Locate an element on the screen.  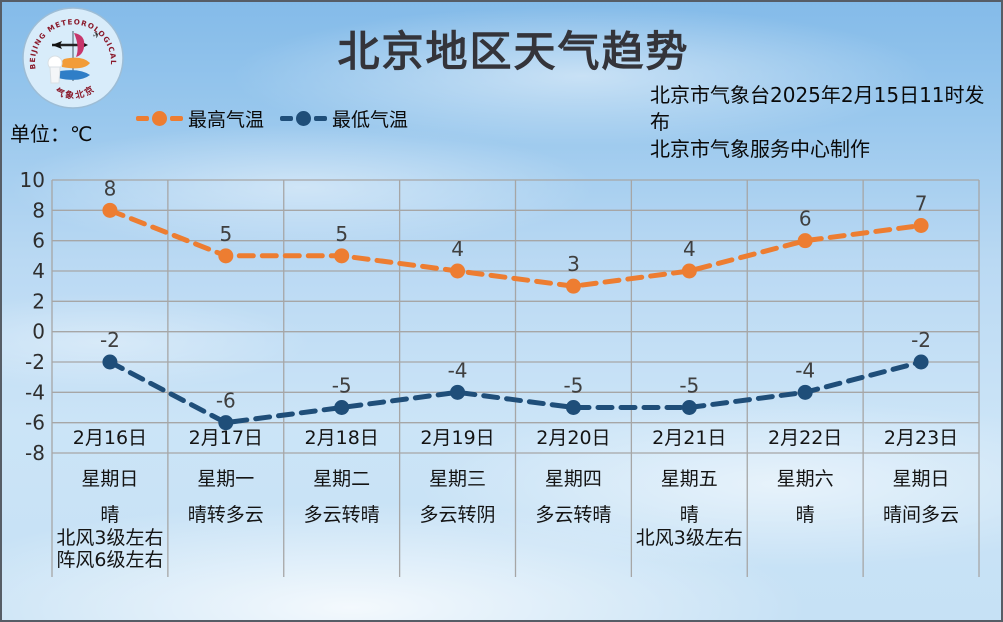
page-title: 北京地区天气趋势 is located at coordinates (513, 51).